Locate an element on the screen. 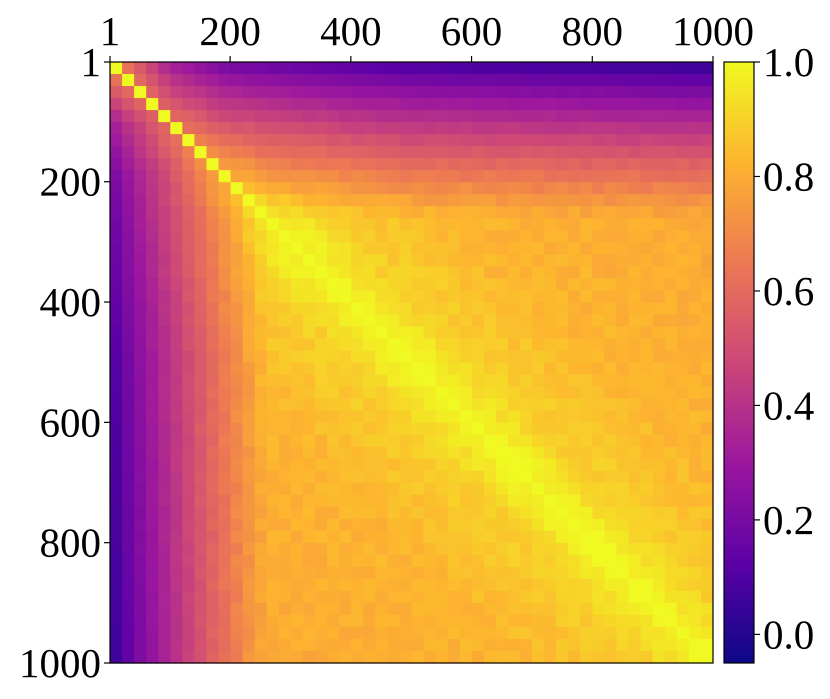 Image resolution: width=830 pixels, height=699 pixels. x-tick-label: 600 is located at coordinates (472, 31).